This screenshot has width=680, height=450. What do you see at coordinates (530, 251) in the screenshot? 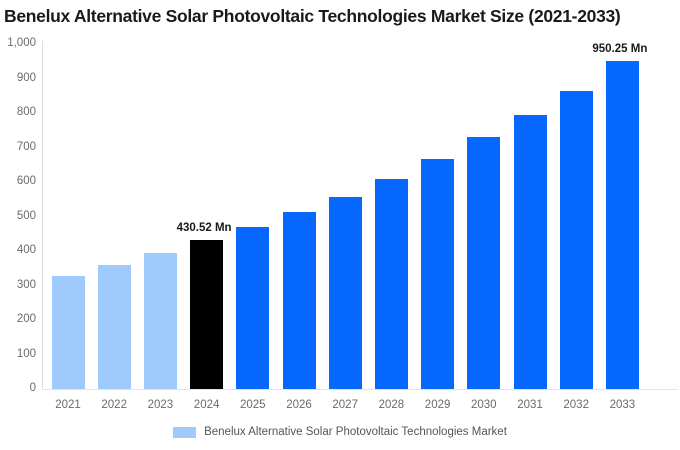
I see `bar-2031` at bounding box center [530, 251].